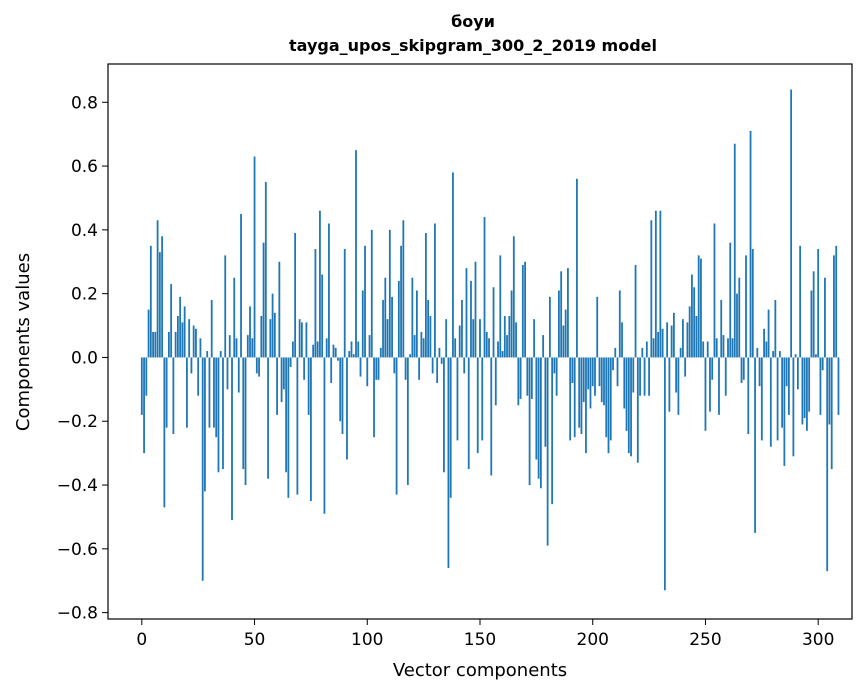  Describe the element at coordinates (77, 486) in the screenshot. I see `y-tick-label: −0.4` at that location.